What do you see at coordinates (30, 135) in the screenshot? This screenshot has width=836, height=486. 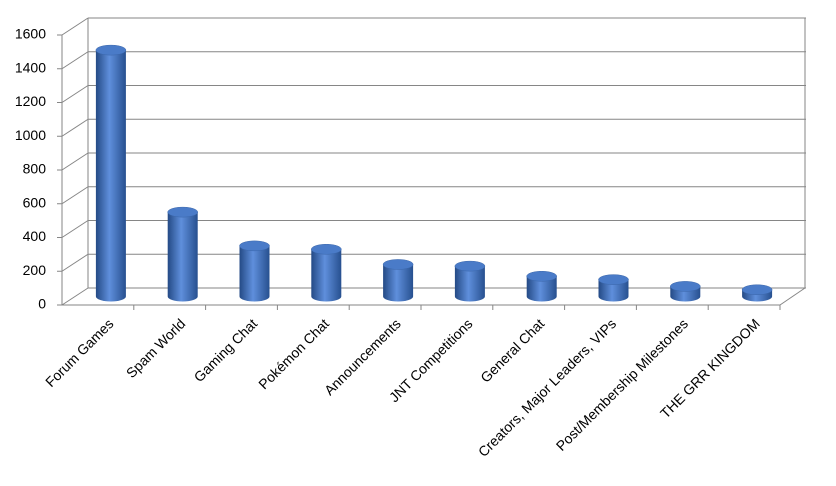 I see `y-tick-label: 1000` at bounding box center [30, 135].